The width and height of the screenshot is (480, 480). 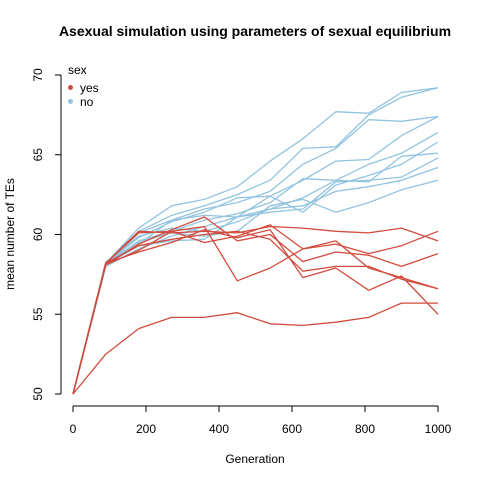 What do you see at coordinates (46, 234) in the screenshot?
I see `y-axis: 50 55 60 65 70` at bounding box center [46, 234].